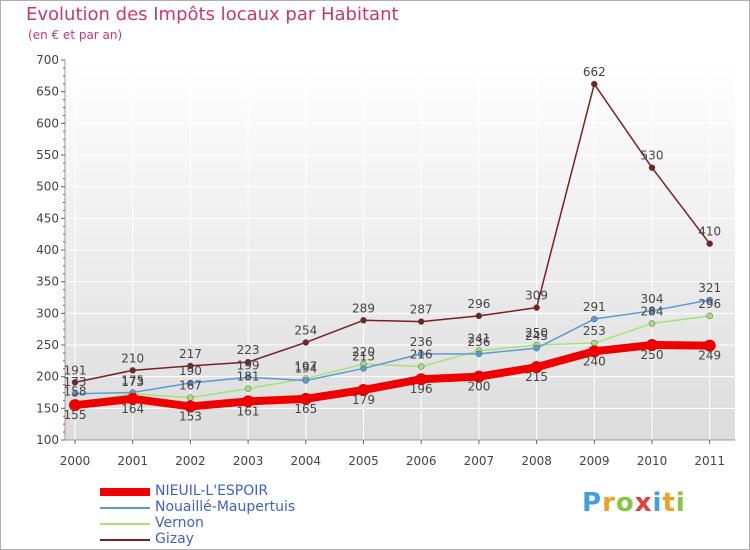 Image resolution: width=750 pixels, height=550 pixels. Describe the element at coordinates (363, 461) in the screenshot. I see `x-tick-label: 2005` at that location.